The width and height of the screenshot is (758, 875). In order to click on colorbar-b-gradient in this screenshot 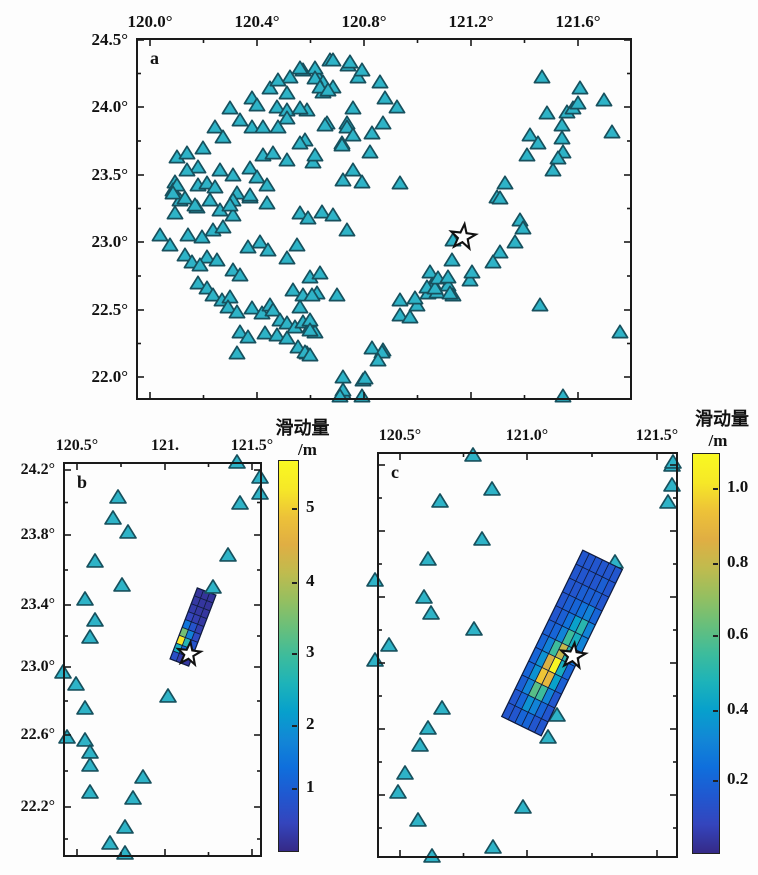, I will do `click(288, 656)`.